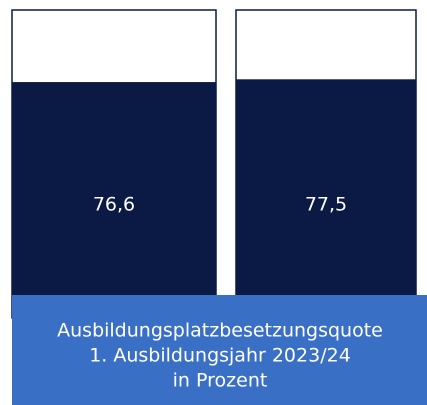 The width and height of the screenshot is (427, 405). Describe the element at coordinates (326, 205) in the screenshot. I see `data-label: 77,5` at that location.